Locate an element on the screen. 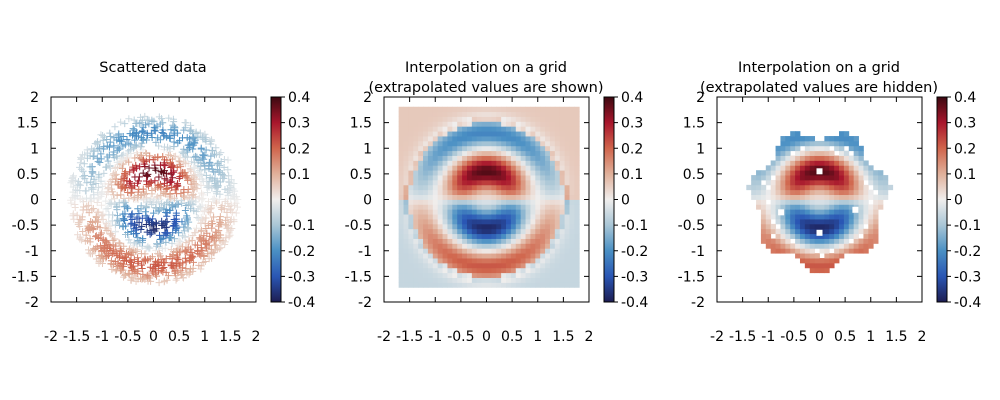  colorbar-tick-label: -0.1 is located at coordinates (634, 226).